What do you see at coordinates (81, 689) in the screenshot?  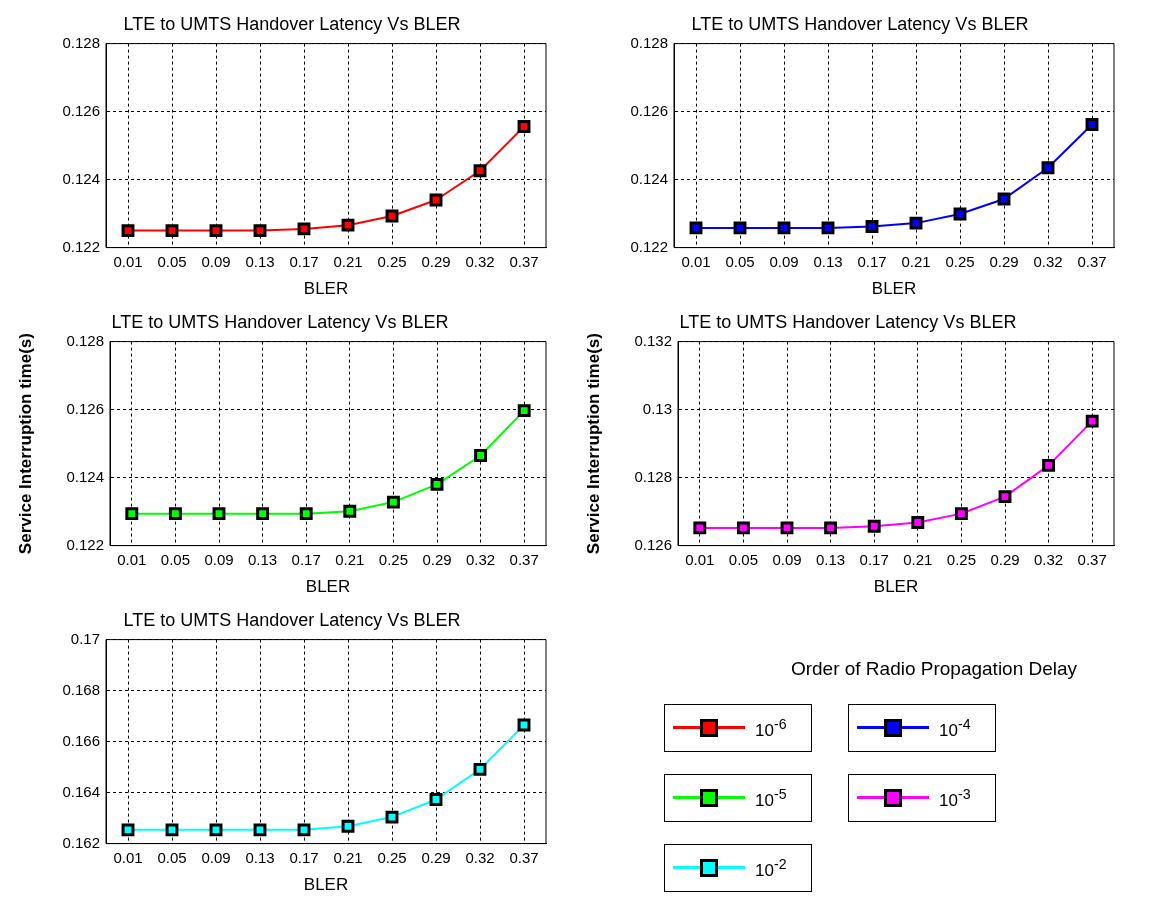 I see `y-tick-label: 0.168` at bounding box center [81, 689].